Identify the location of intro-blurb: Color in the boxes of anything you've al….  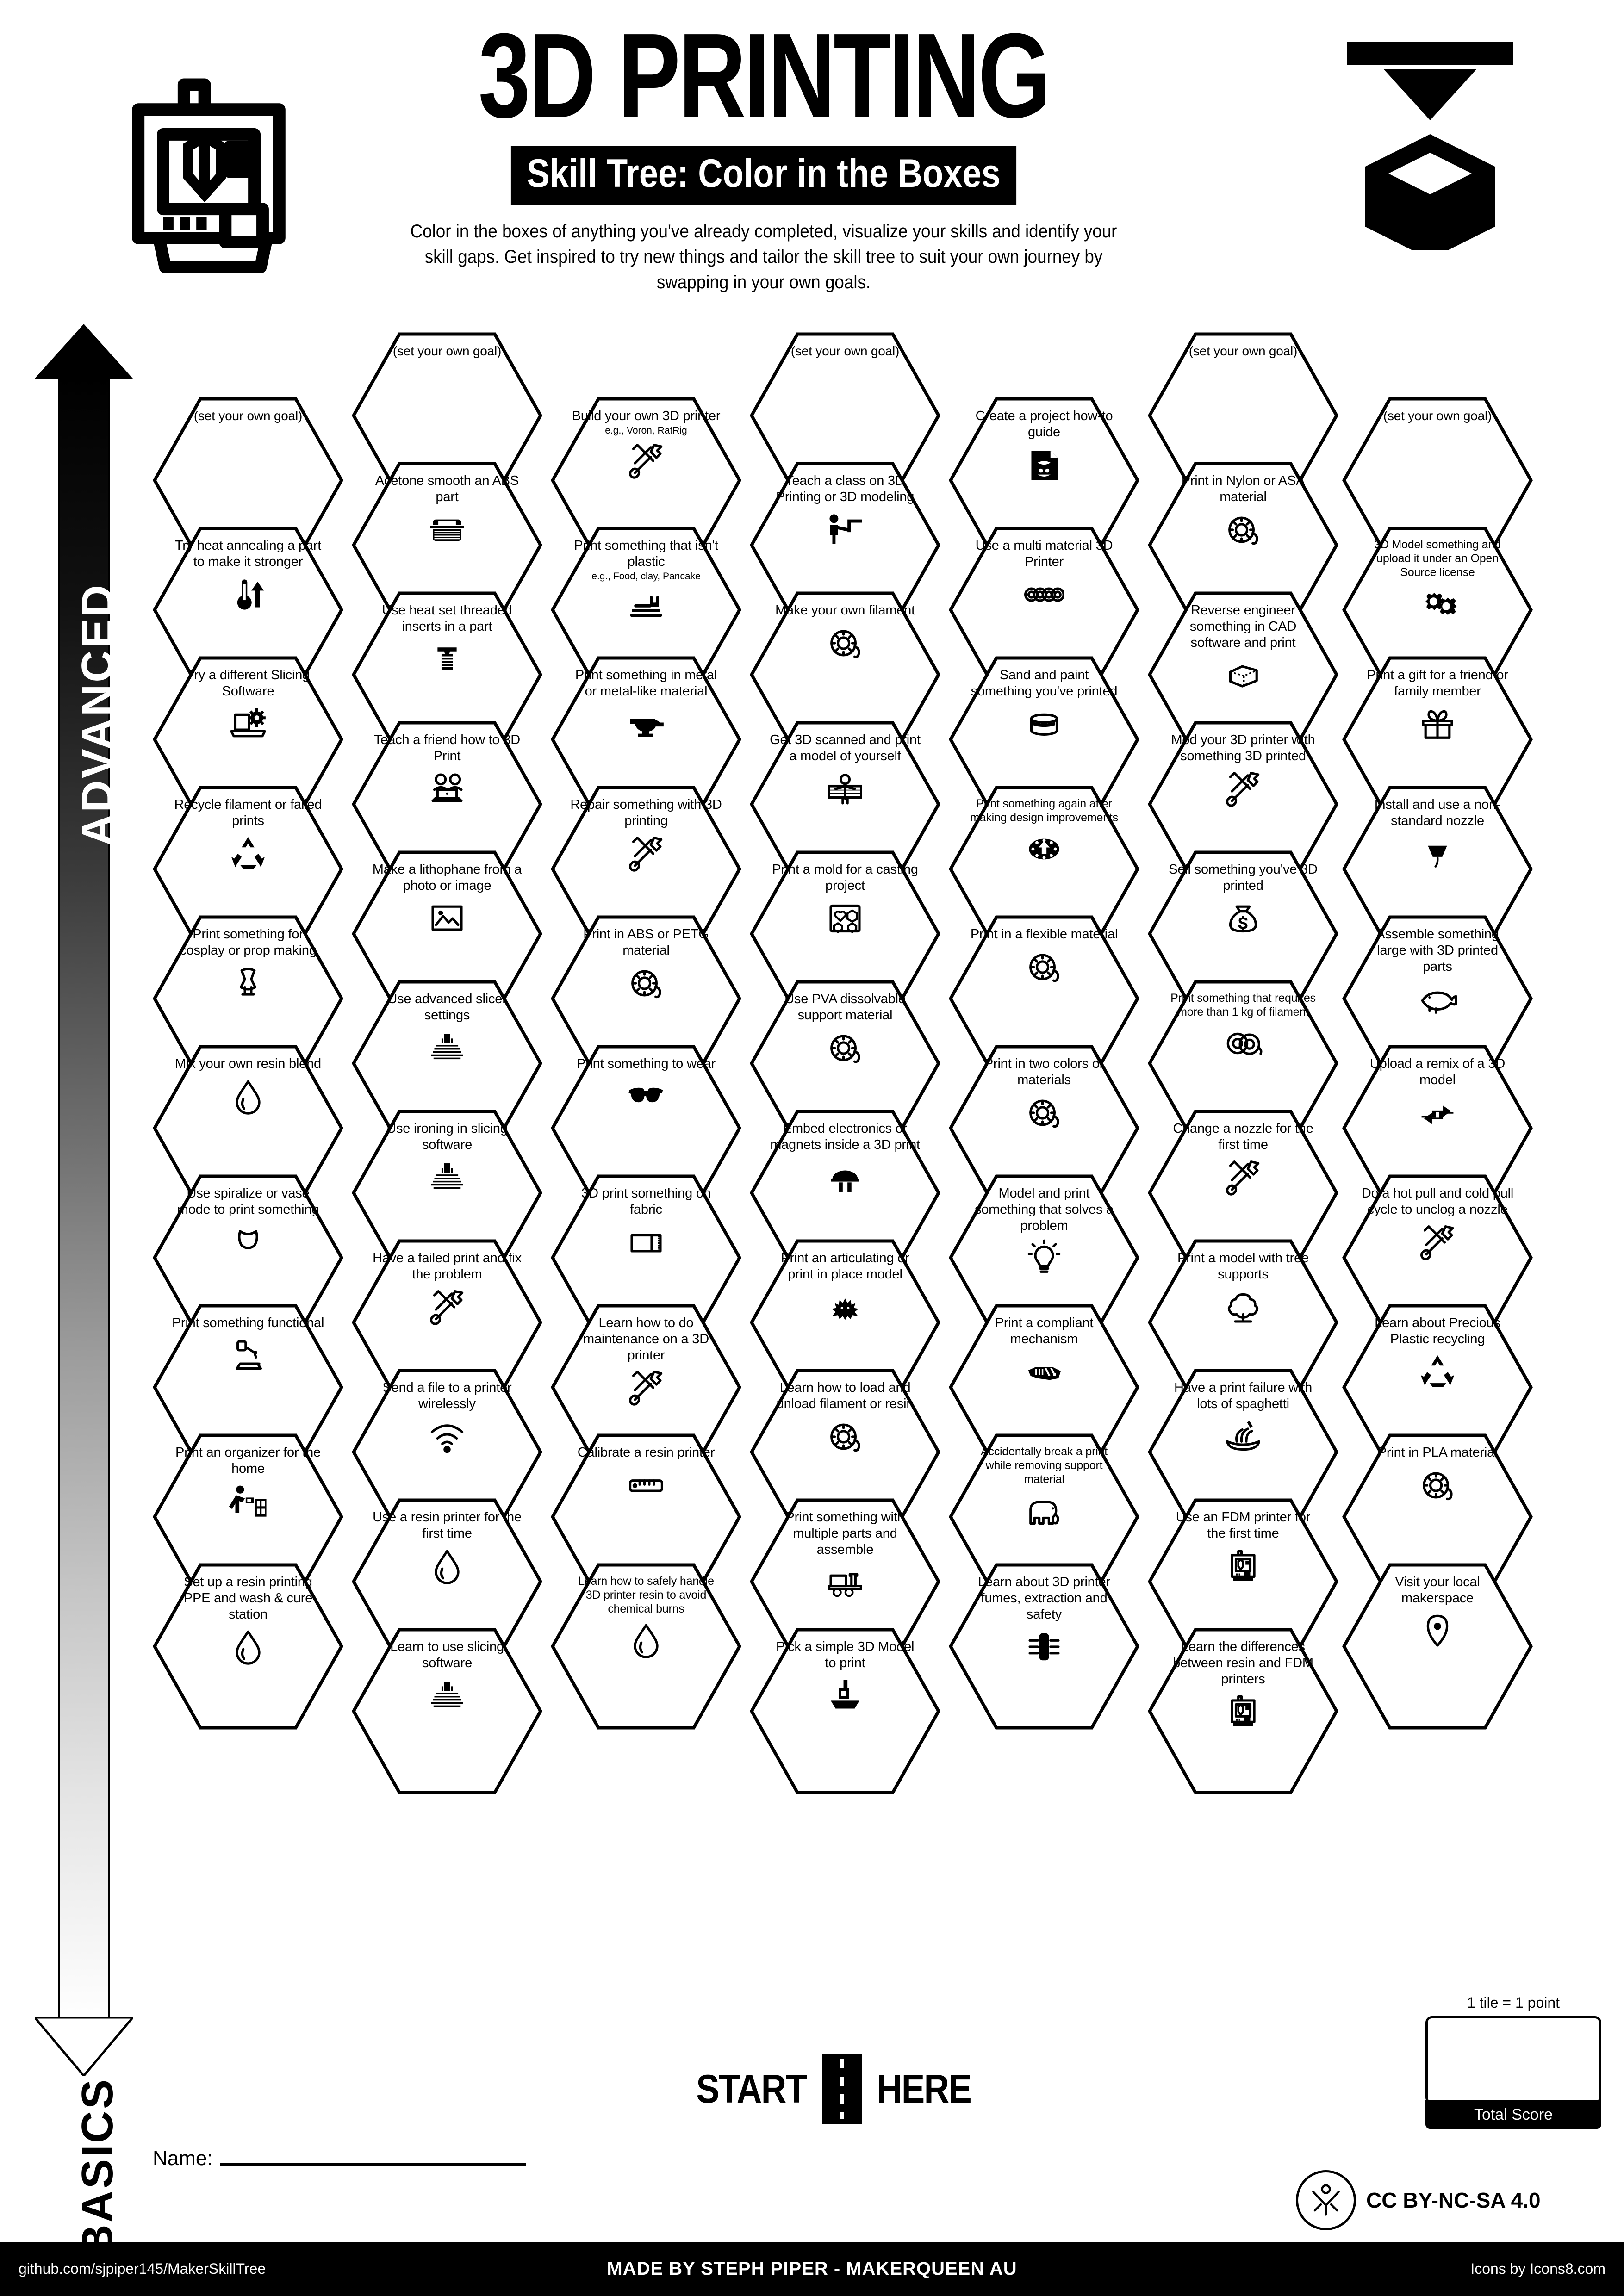
(763, 256).